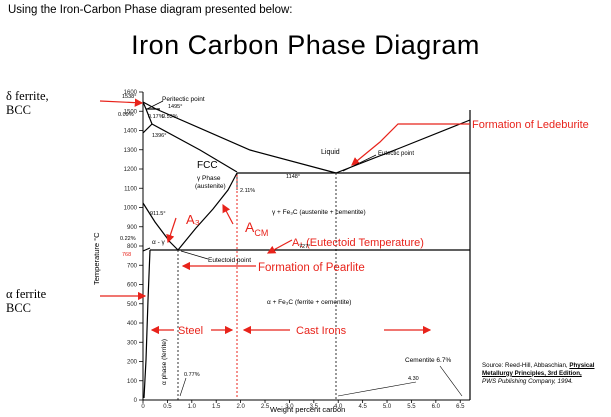  What do you see at coordinates (362, 407) in the screenshot?
I see `x-tick-label: 4.5` at bounding box center [362, 407].